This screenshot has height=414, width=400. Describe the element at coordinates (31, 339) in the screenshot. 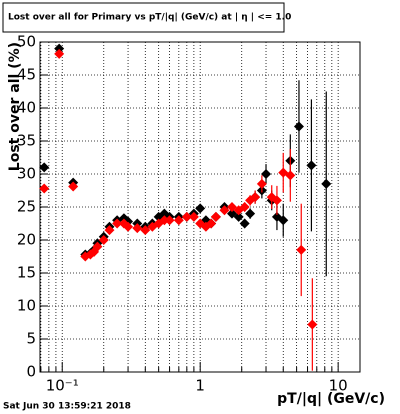

I see `y-tick-label: 5` at that location.